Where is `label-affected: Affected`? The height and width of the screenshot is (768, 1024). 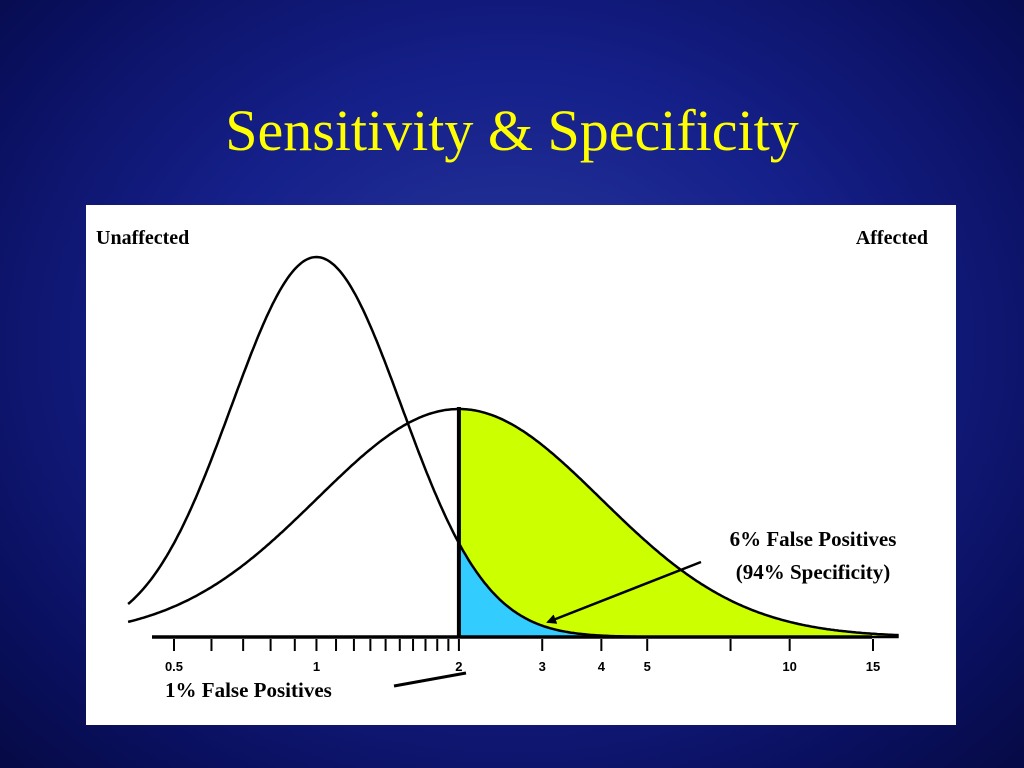
label-affected: Affected is located at coordinates (892, 238).